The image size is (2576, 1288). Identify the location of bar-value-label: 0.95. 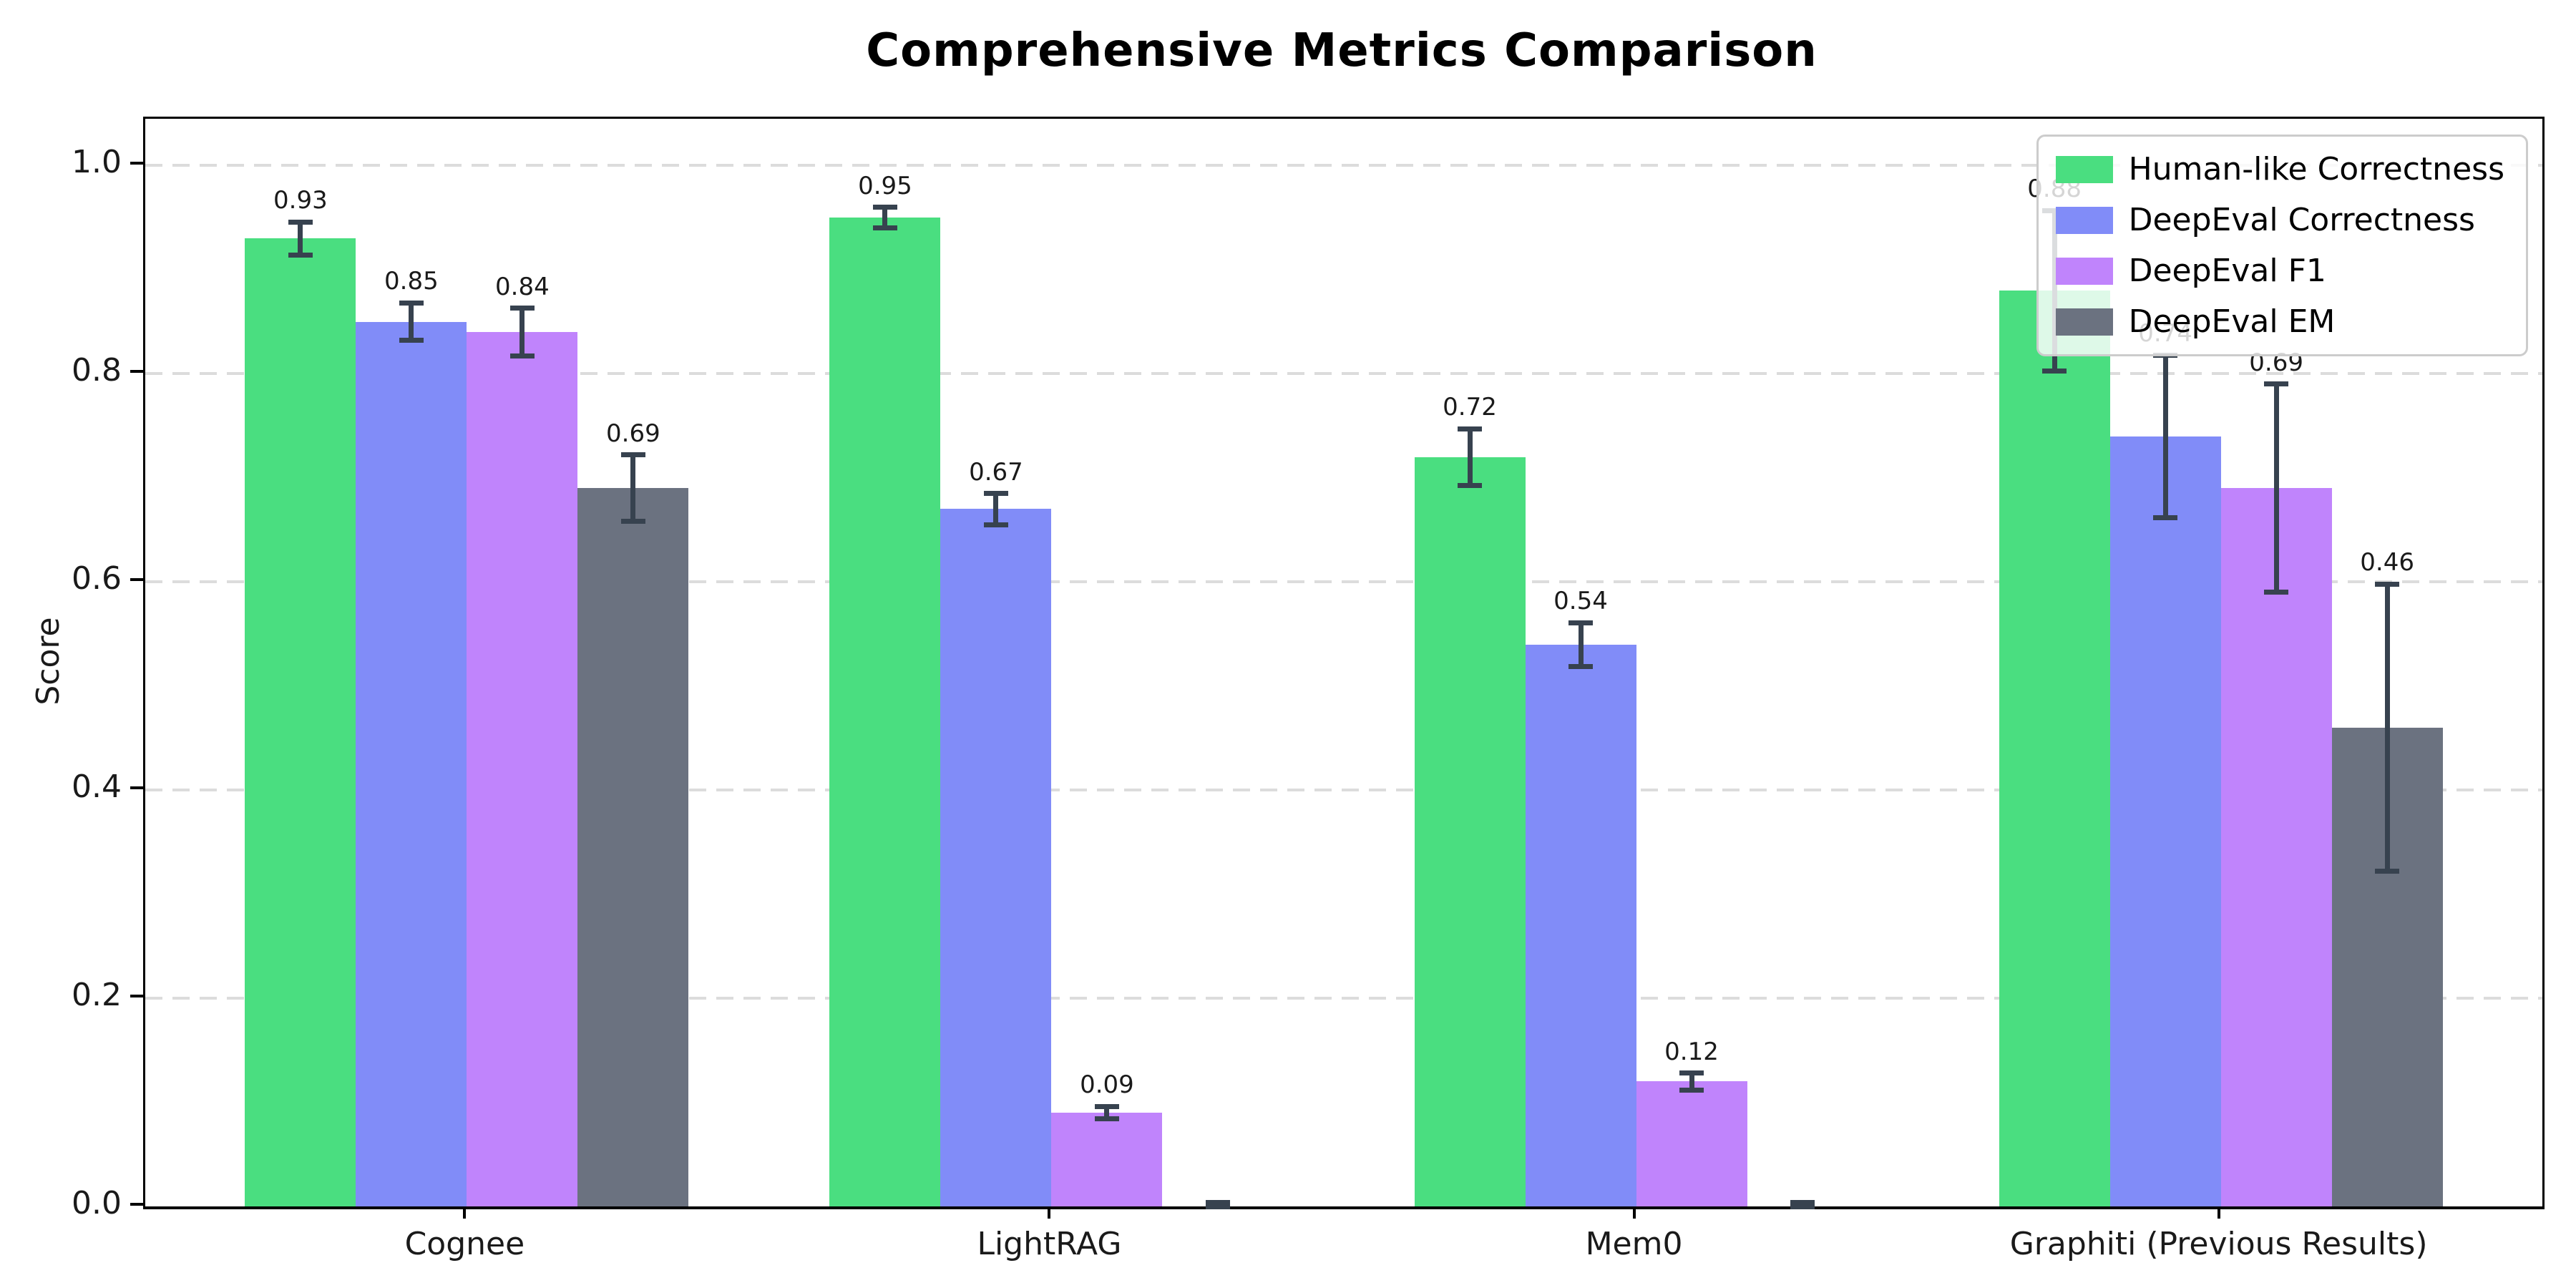
(885, 185).